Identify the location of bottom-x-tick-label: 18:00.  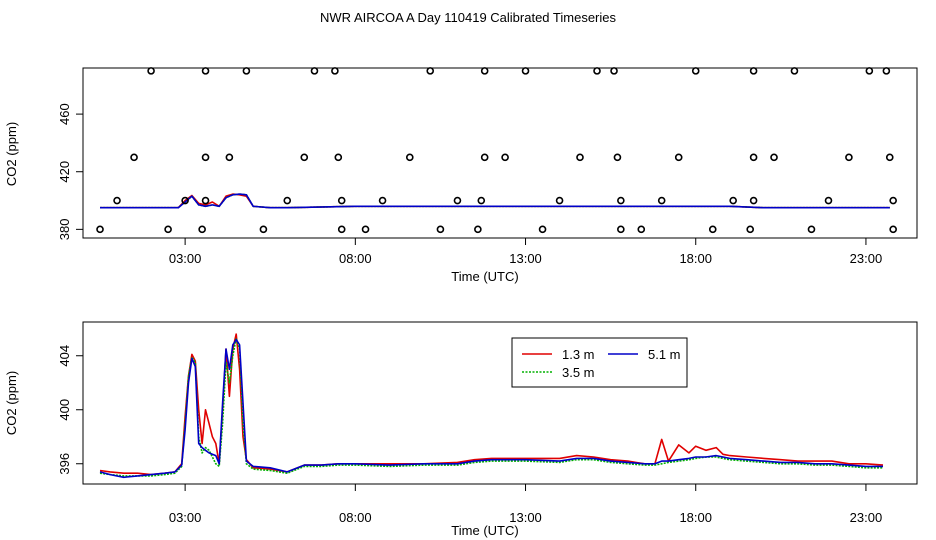
(695, 517).